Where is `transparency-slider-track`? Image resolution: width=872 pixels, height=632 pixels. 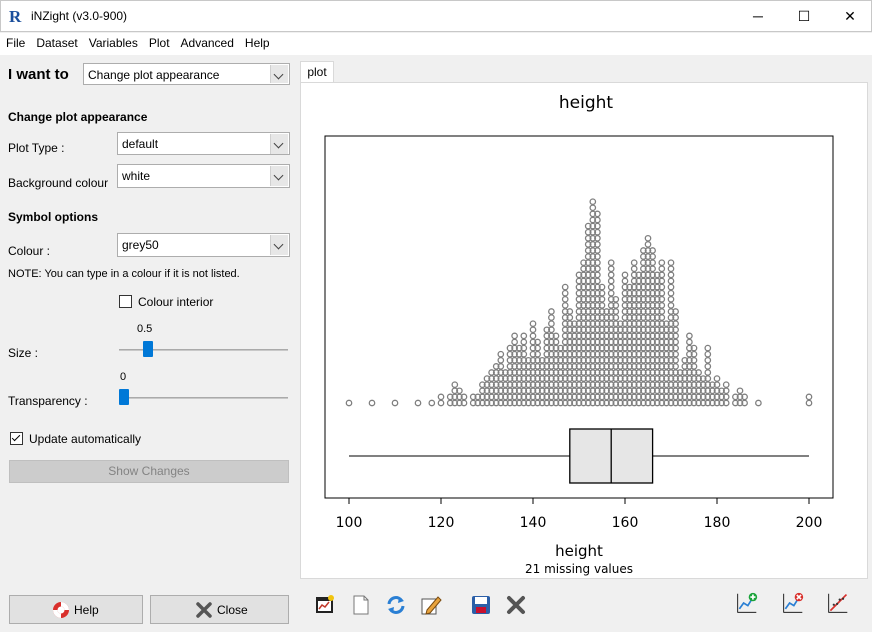 transparency-slider-track is located at coordinates (203, 398).